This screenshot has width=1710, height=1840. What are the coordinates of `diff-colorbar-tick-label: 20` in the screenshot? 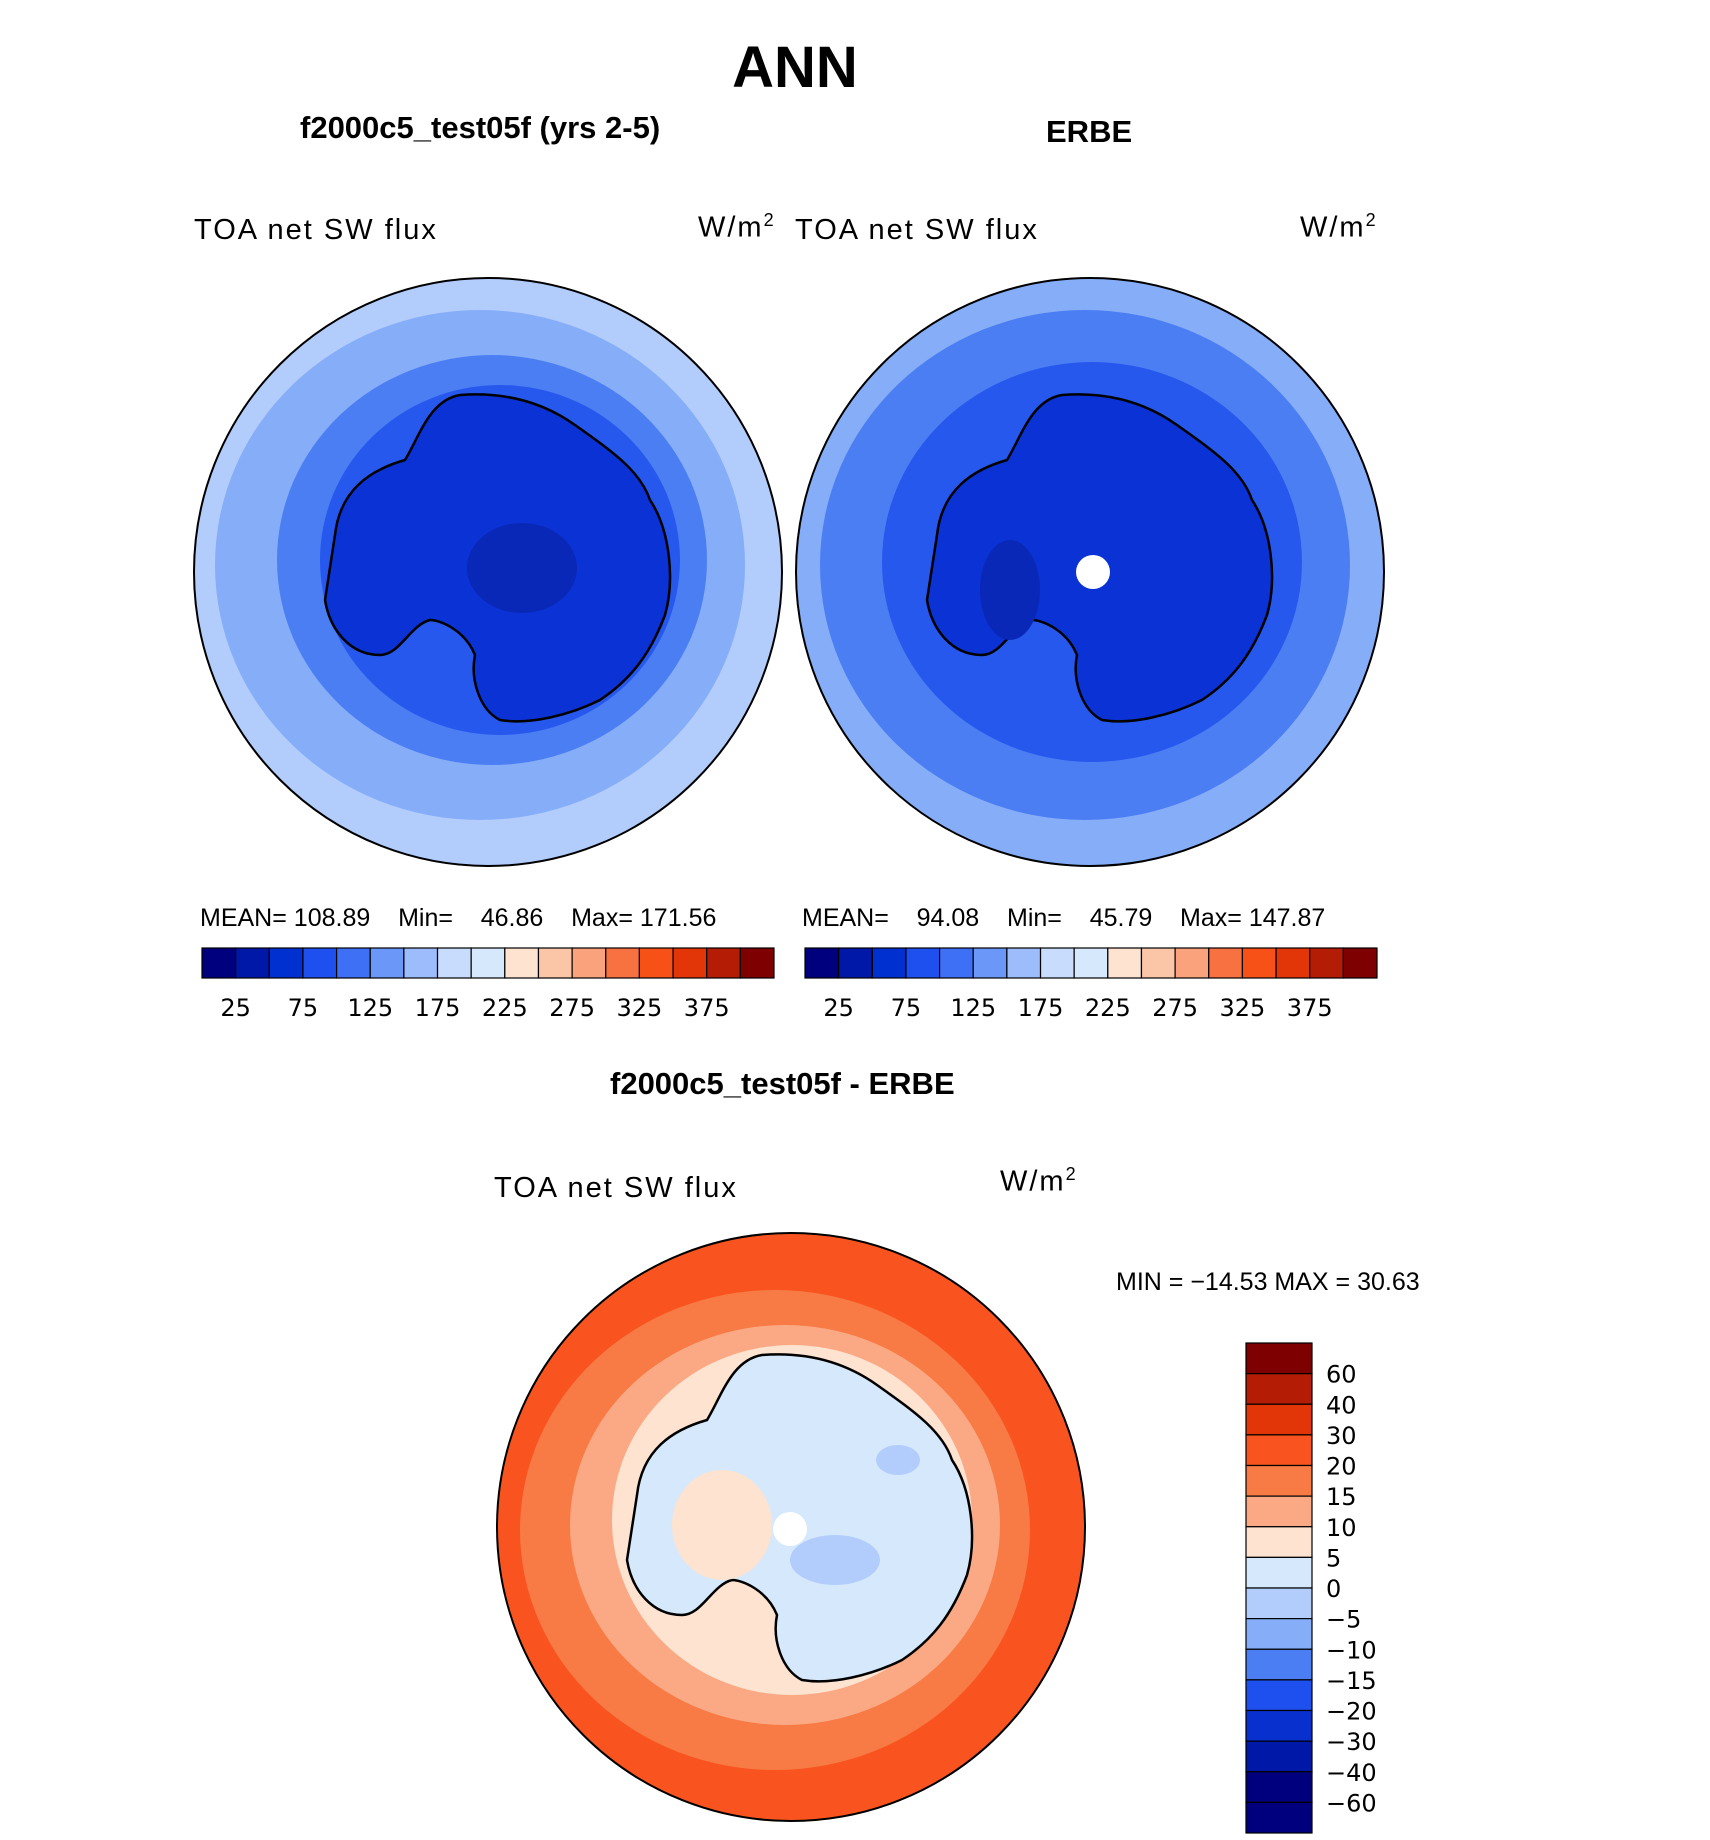 It's located at (1341, 1467).